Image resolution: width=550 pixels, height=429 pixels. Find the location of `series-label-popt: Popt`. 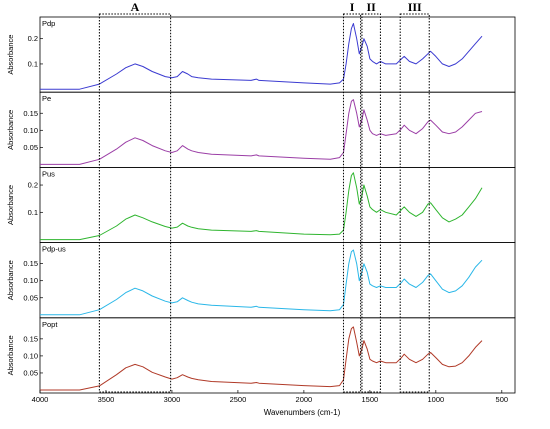

series-label-popt: Popt is located at coordinates (50, 324).